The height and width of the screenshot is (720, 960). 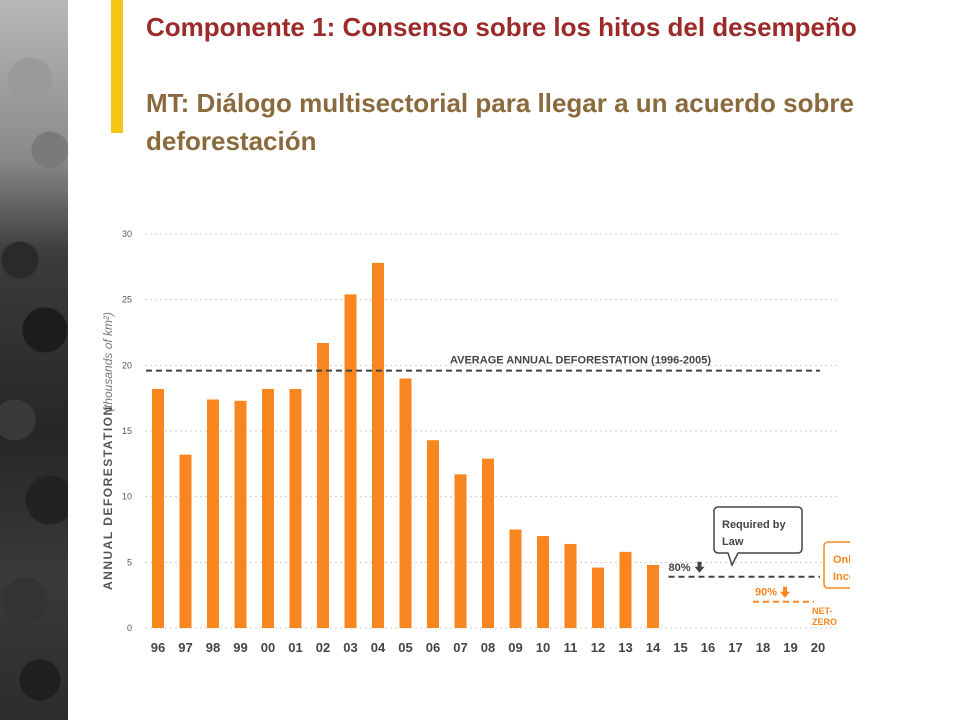 I want to click on callout-text: Law, so click(x=733, y=542).